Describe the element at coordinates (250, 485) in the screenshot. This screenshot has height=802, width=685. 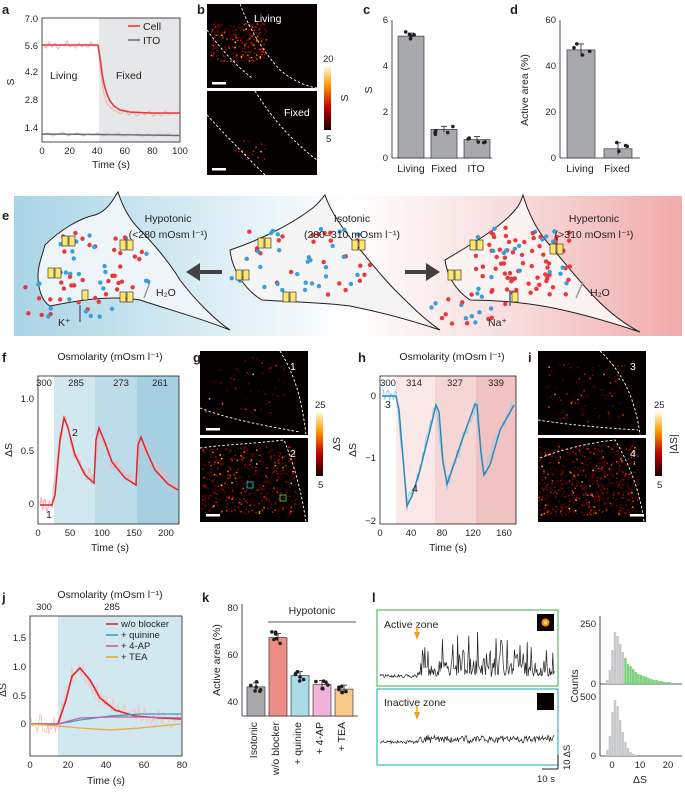
I see `inactive-zone-marker` at that location.